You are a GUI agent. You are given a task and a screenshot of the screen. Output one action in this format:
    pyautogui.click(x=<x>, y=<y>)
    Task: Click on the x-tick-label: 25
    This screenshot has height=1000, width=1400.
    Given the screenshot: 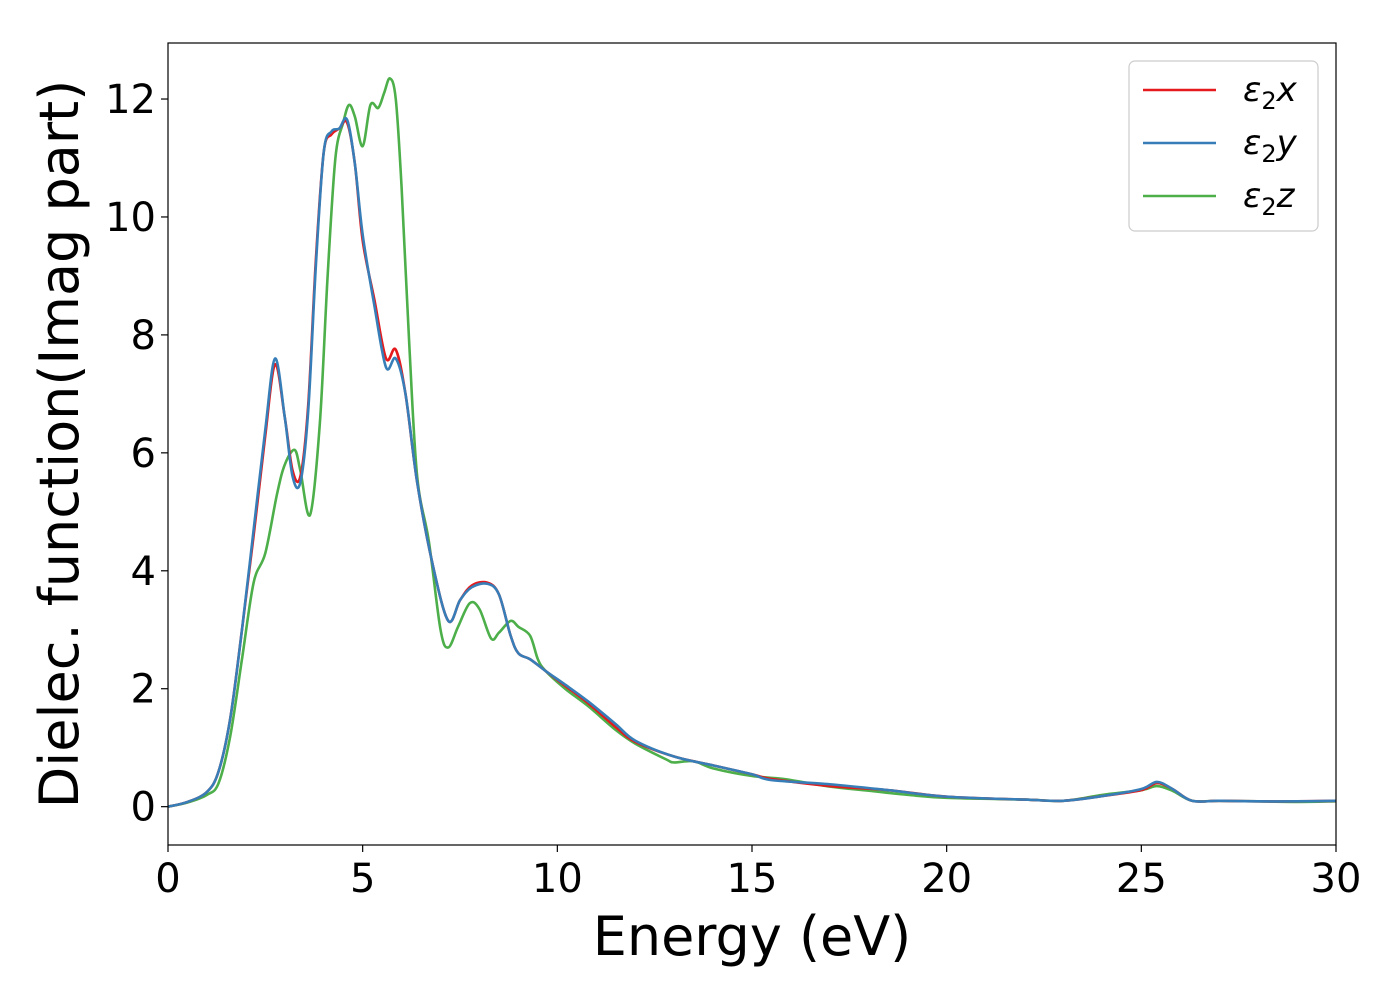 What is the action you would take?
    pyautogui.click(x=1141, y=879)
    